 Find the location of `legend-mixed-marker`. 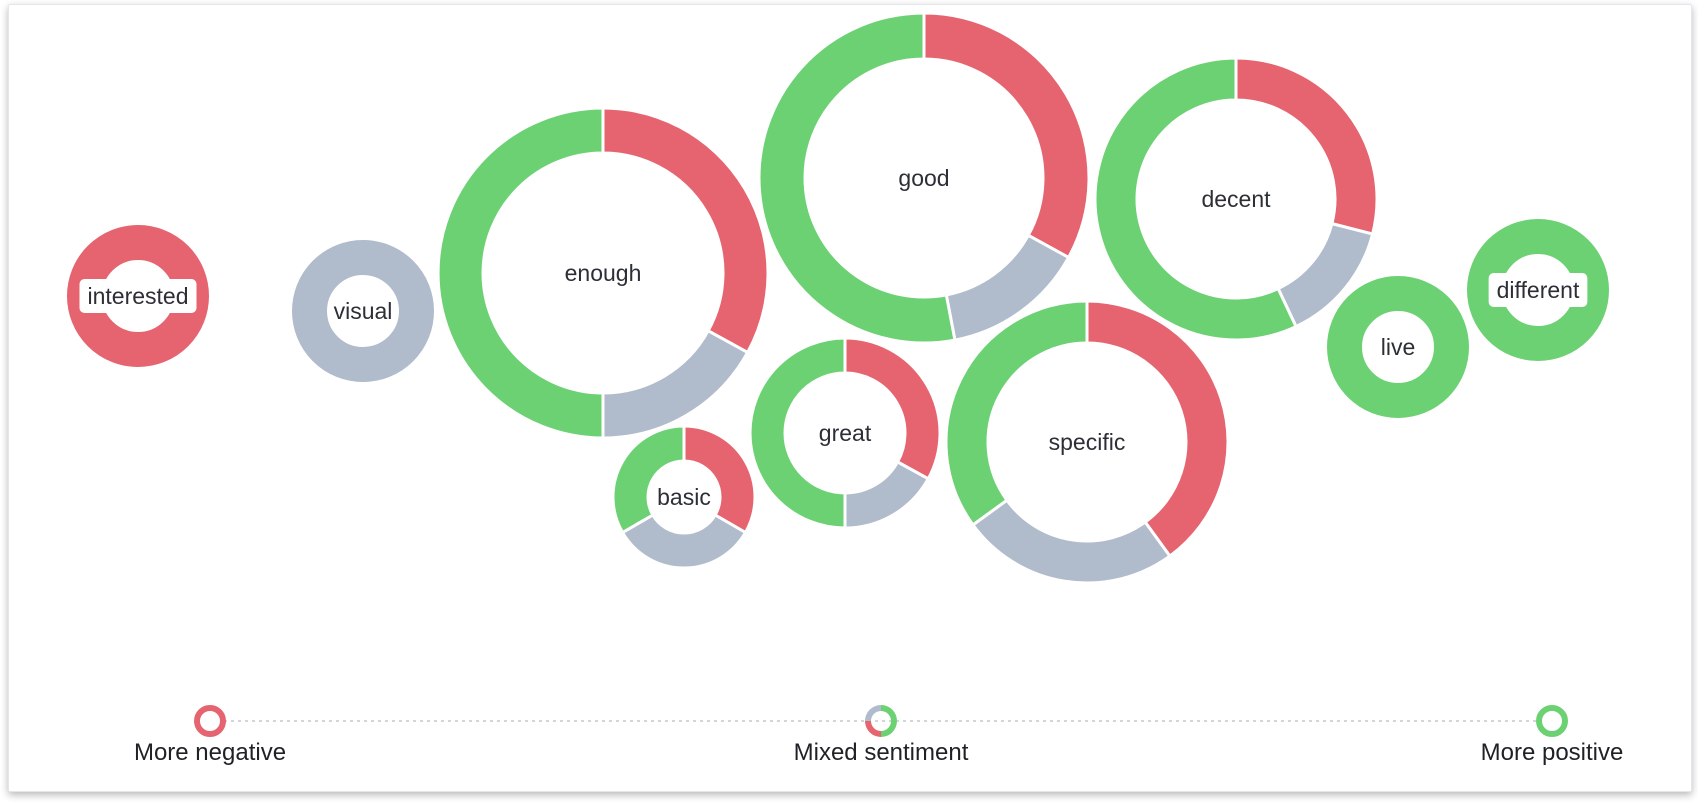

legend-mixed-marker is located at coordinates (881, 721).